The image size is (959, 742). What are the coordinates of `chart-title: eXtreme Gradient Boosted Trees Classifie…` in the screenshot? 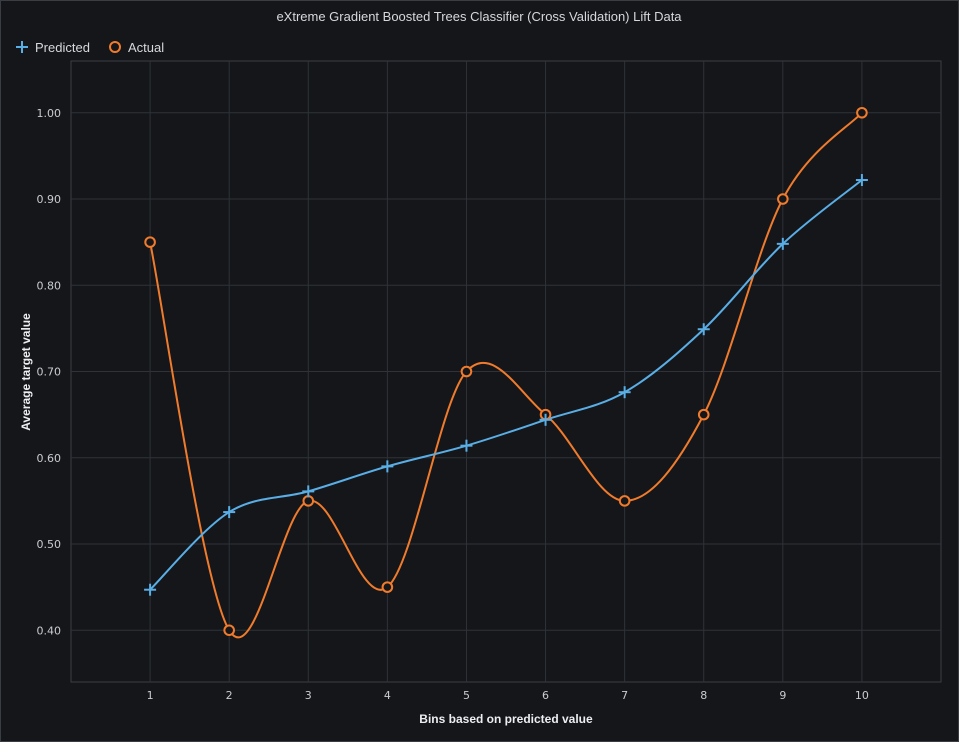 It's located at (479, 16).